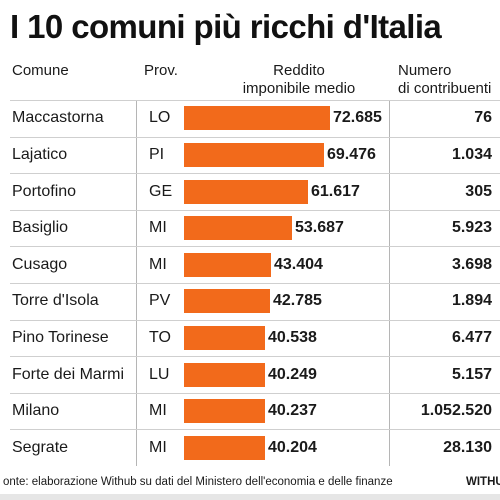 This screenshot has width=500, height=500. What do you see at coordinates (471, 337) in the screenshot?
I see `contribuenti-value: 6.477` at bounding box center [471, 337].